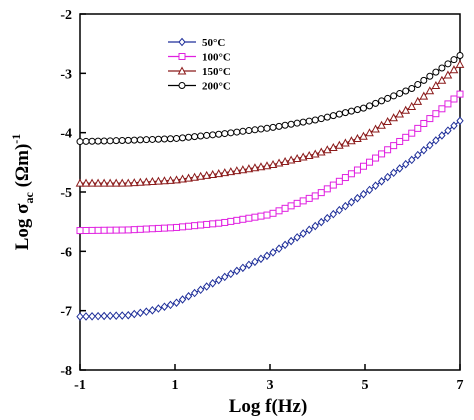 The height and width of the screenshot is (420, 474). I want to click on x-tick-label: 3, so click(270, 385).